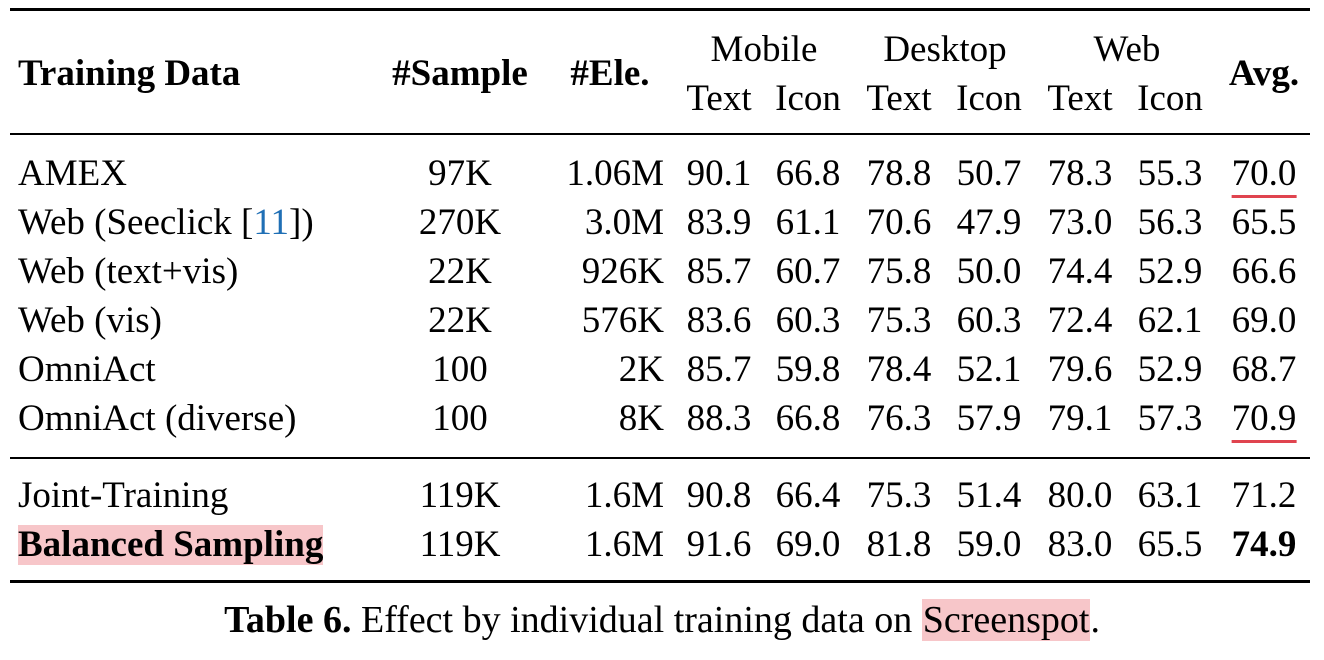 Image resolution: width=1324 pixels, height=660 pixels. What do you see at coordinates (1170, 98) in the screenshot?
I see `header-sub-web-icon: Icon` at bounding box center [1170, 98].